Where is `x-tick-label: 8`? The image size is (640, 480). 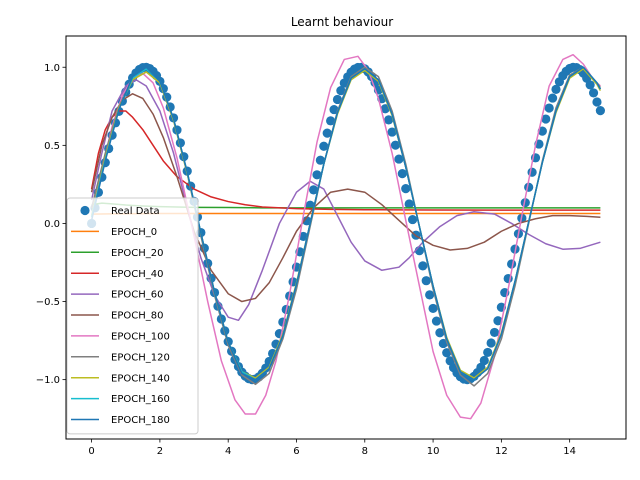
x-tick-label: 8 is located at coordinates (365, 451).